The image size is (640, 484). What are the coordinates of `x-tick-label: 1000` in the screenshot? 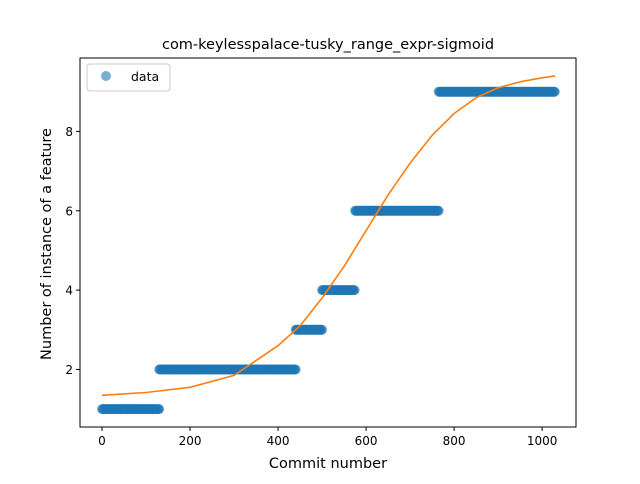 It's located at (542, 441).